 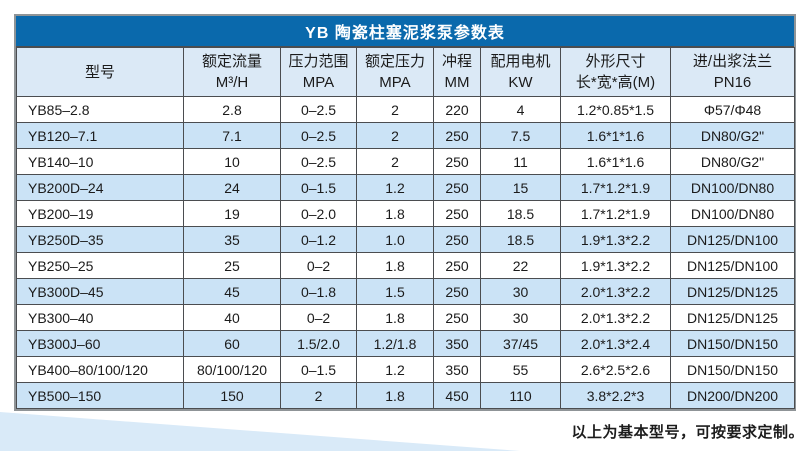 What do you see at coordinates (395, 343) in the screenshot?
I see `value-cell: 1.2/1.8` at bounding box center [395, 343].